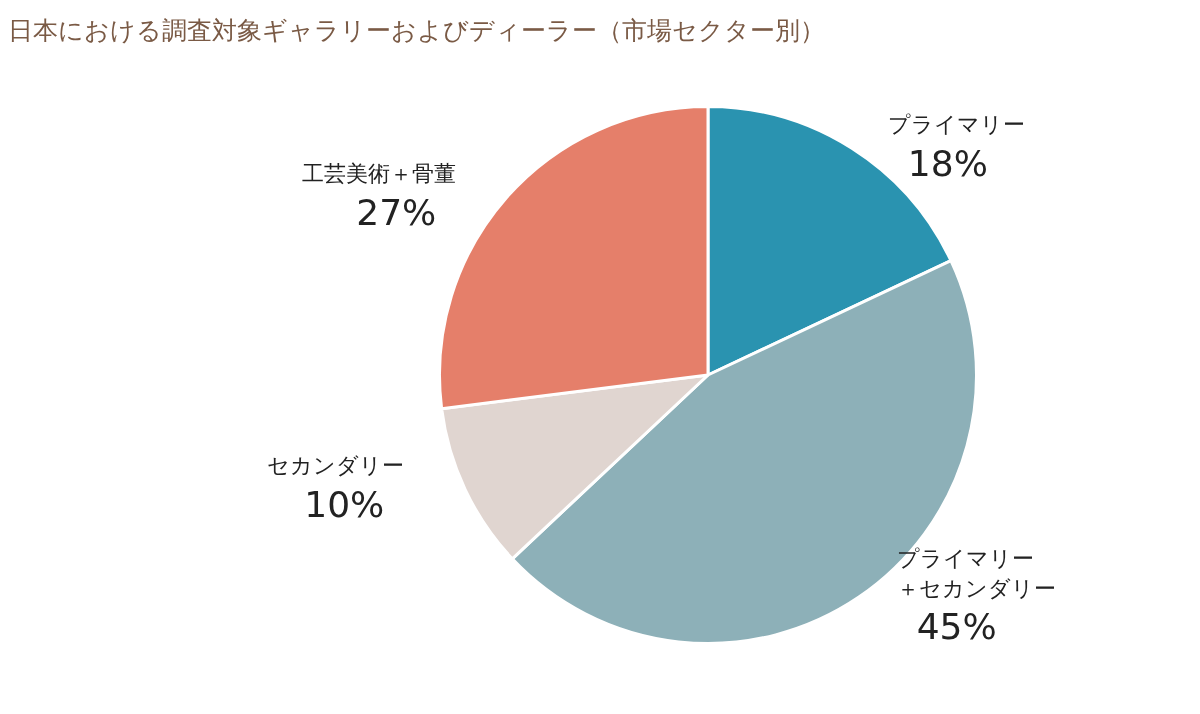  I want to click on data-label: 18%, so click(947, 163).